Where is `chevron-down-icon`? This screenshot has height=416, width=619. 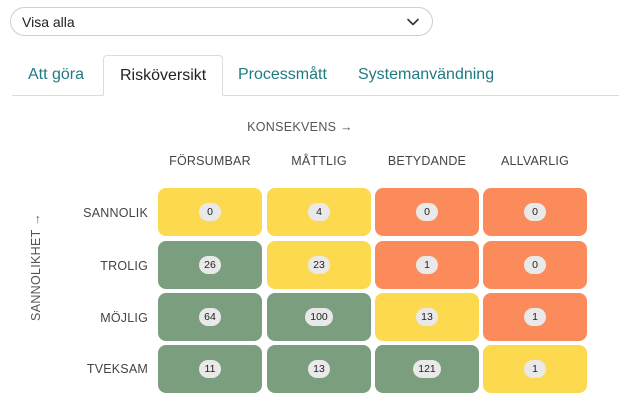
chevron-down-icon is located at coordinates (413, 21).